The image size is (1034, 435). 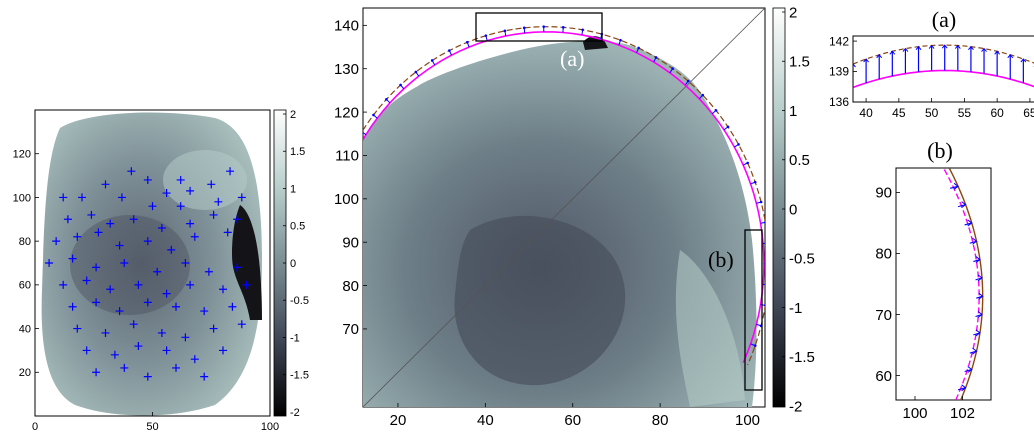 What do you see at coordinates (35, 427) in the screenshot?
I see `left-x-tick-label: 0` at bounding box center [35, 427].